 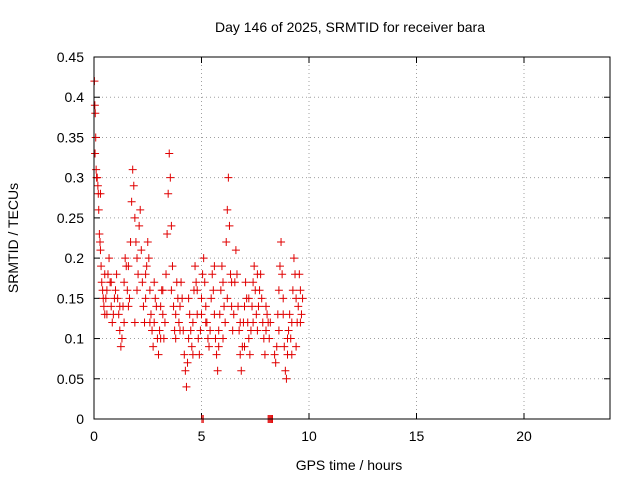 What do you see at coordinates (80, 419) in the screenshot?
I see `y-tick-label: 0` at bounding box center [80, 419].